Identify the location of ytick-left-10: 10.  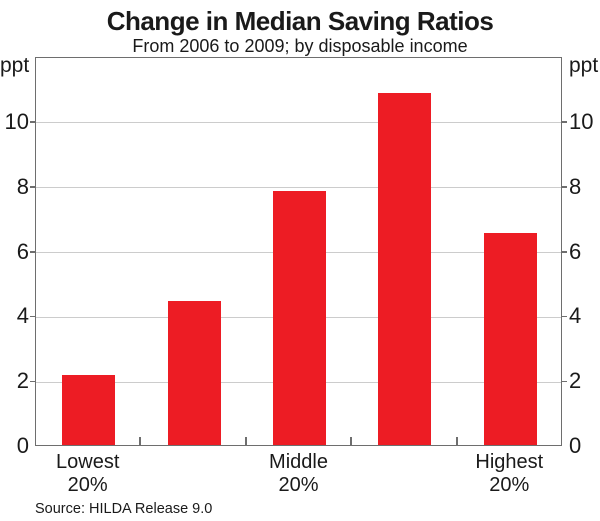
(16, 121).